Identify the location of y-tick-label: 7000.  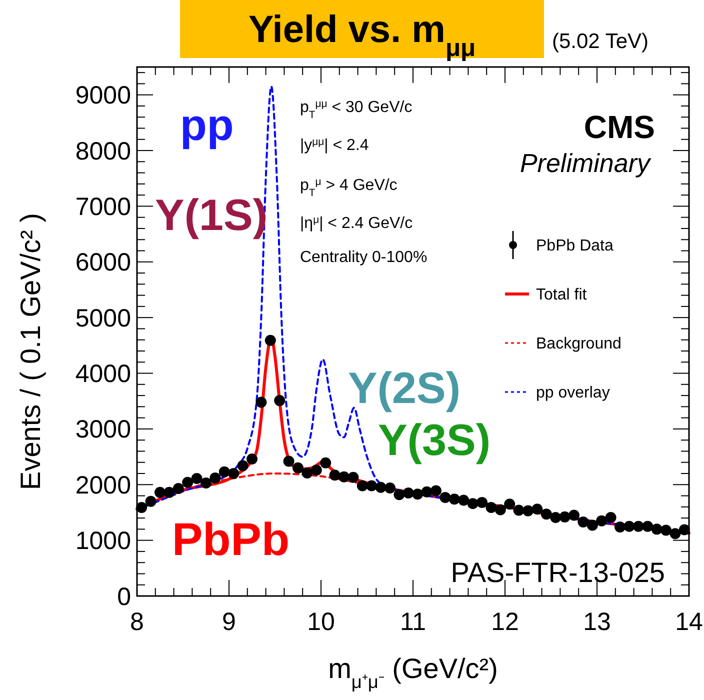
(103, 206).